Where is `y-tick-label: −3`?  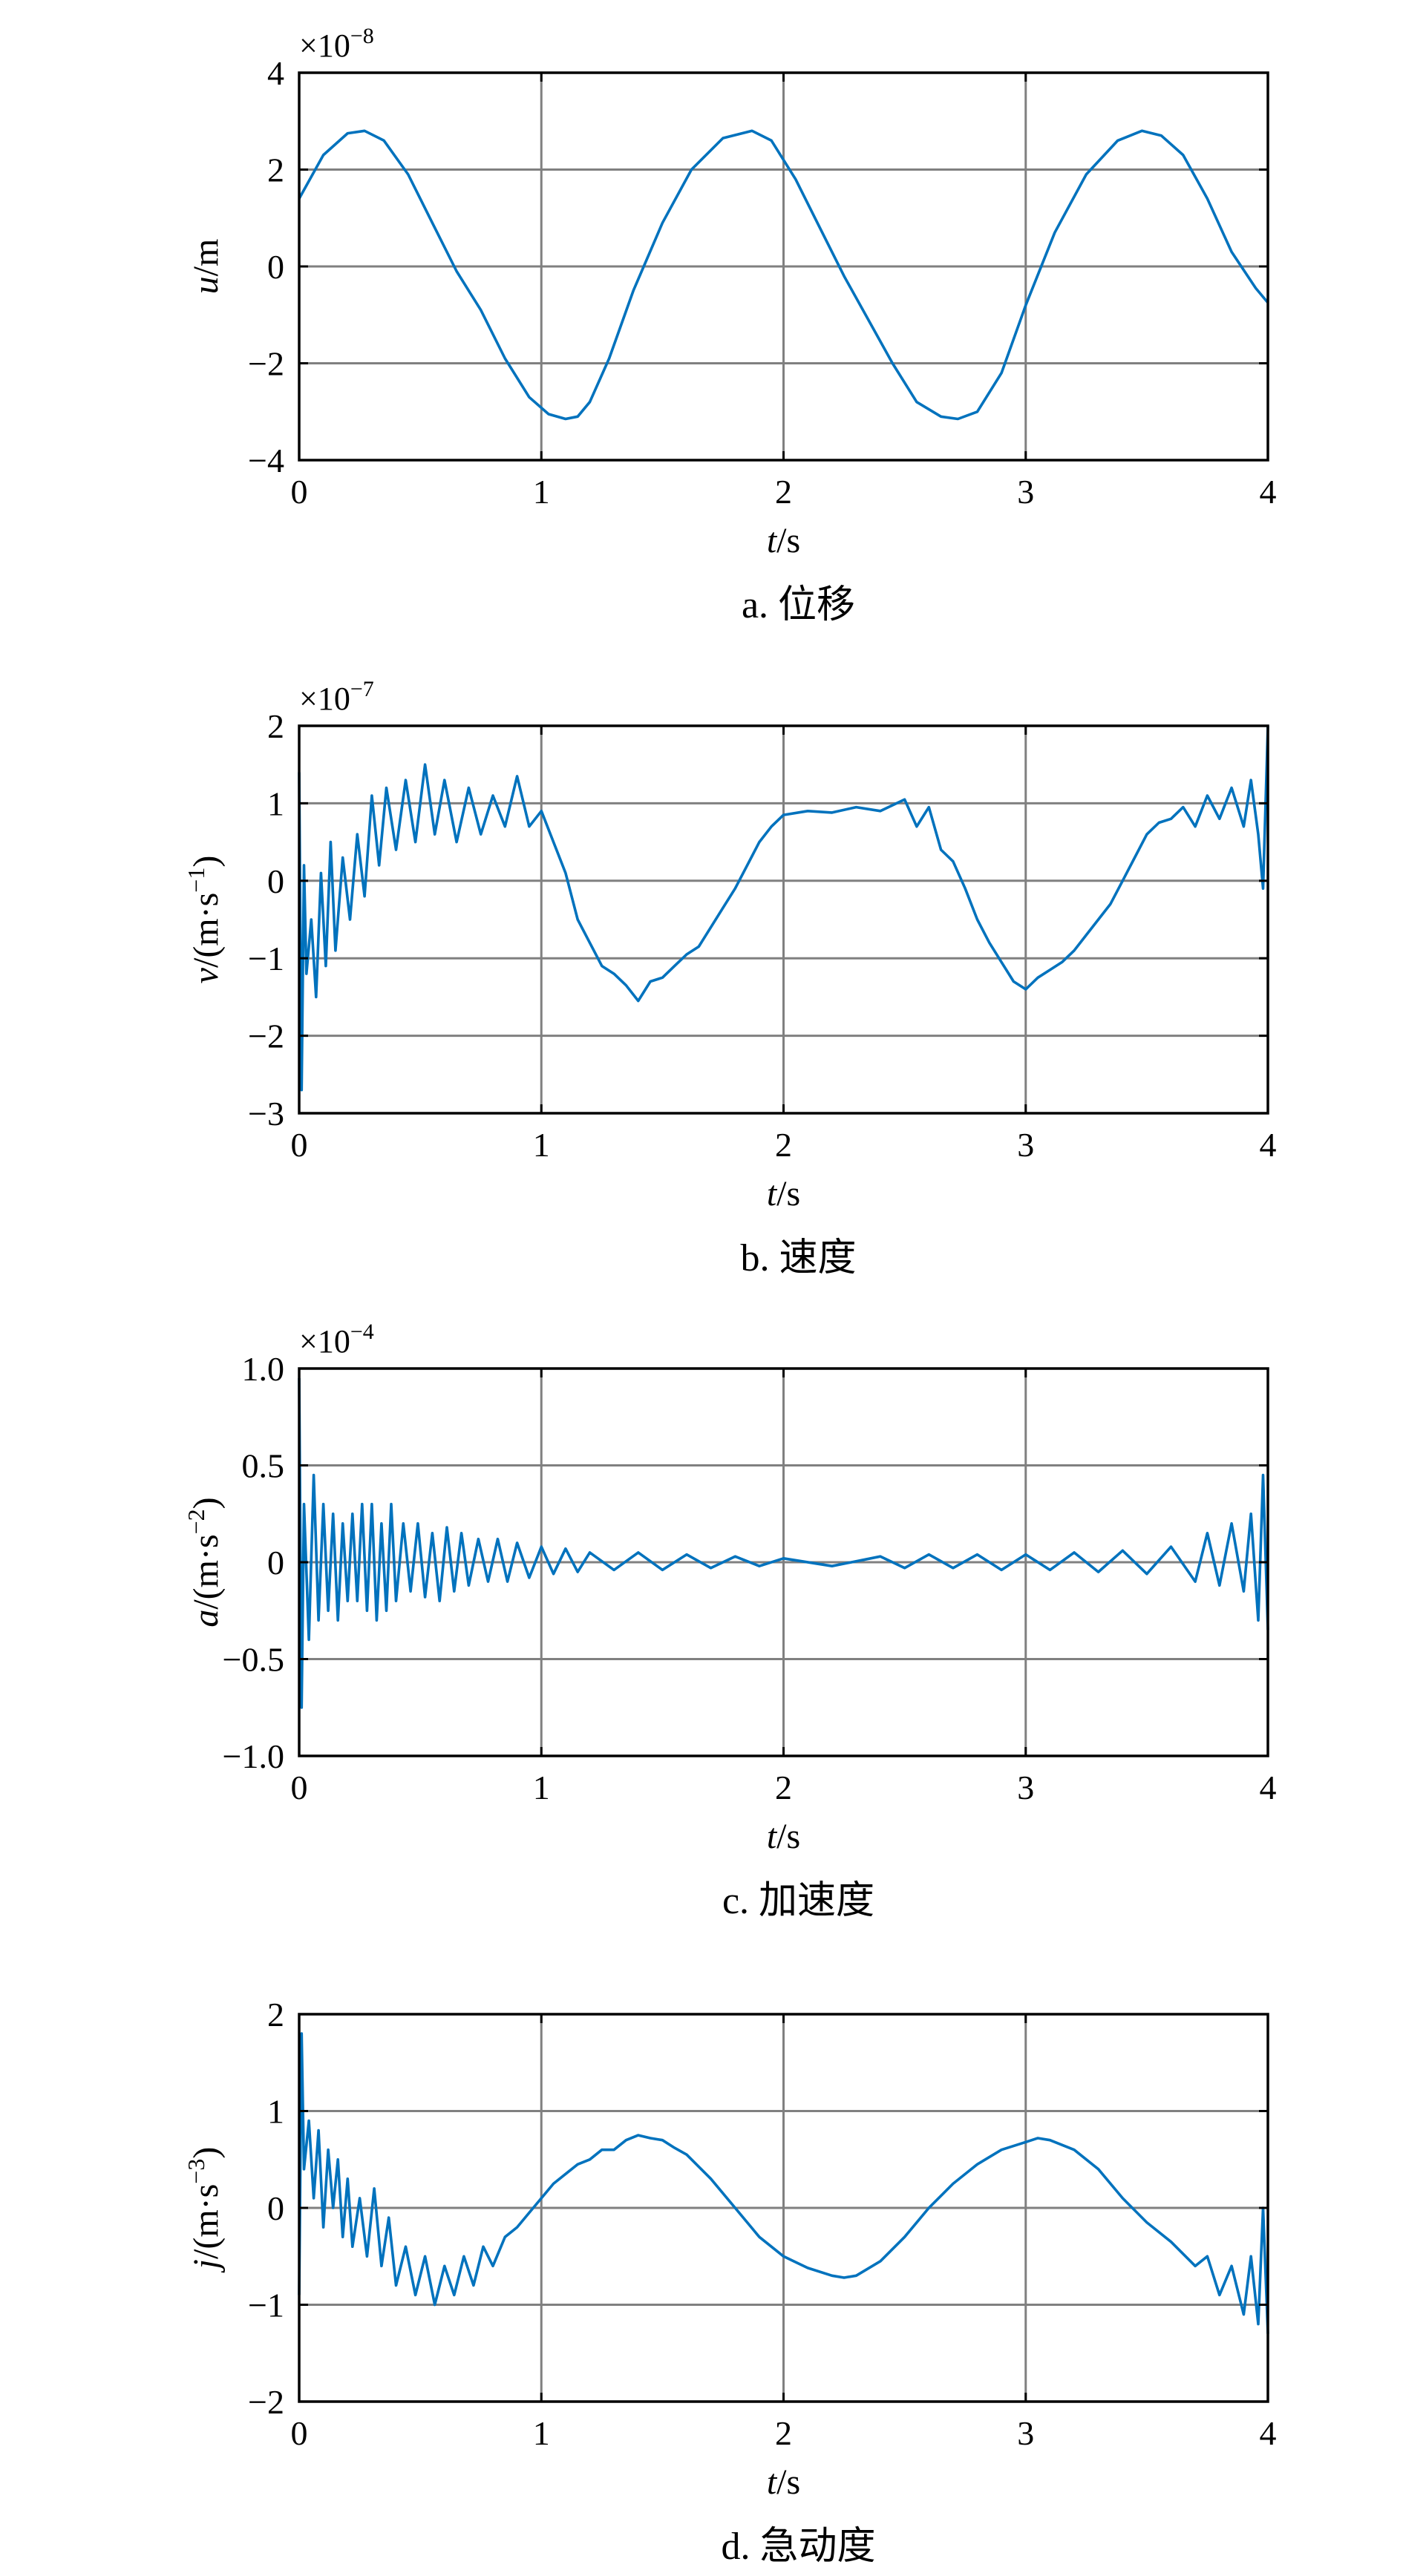 y-tick-label: −3 is located at coordinates (266, 1114).